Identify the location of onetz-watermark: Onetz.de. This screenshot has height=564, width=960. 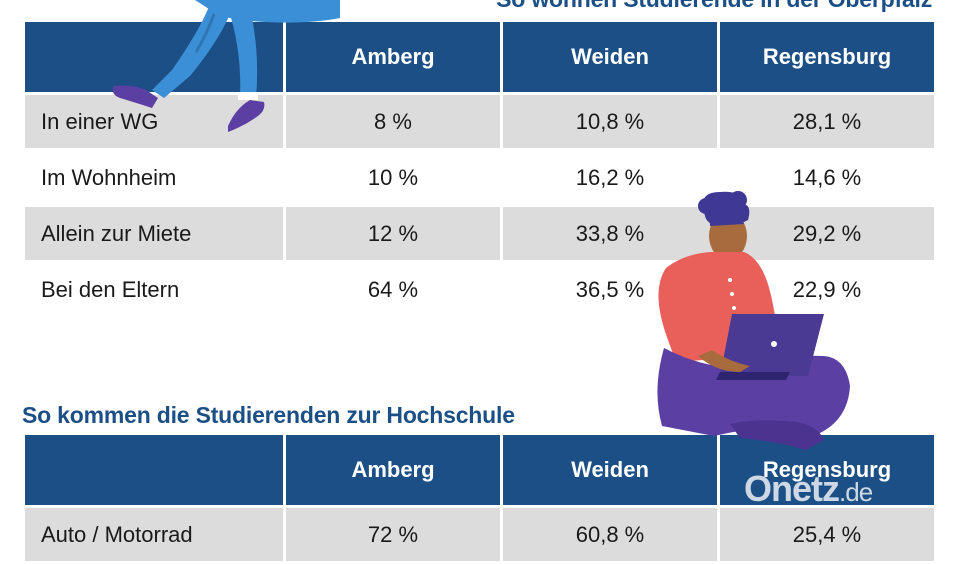
(808, 489).